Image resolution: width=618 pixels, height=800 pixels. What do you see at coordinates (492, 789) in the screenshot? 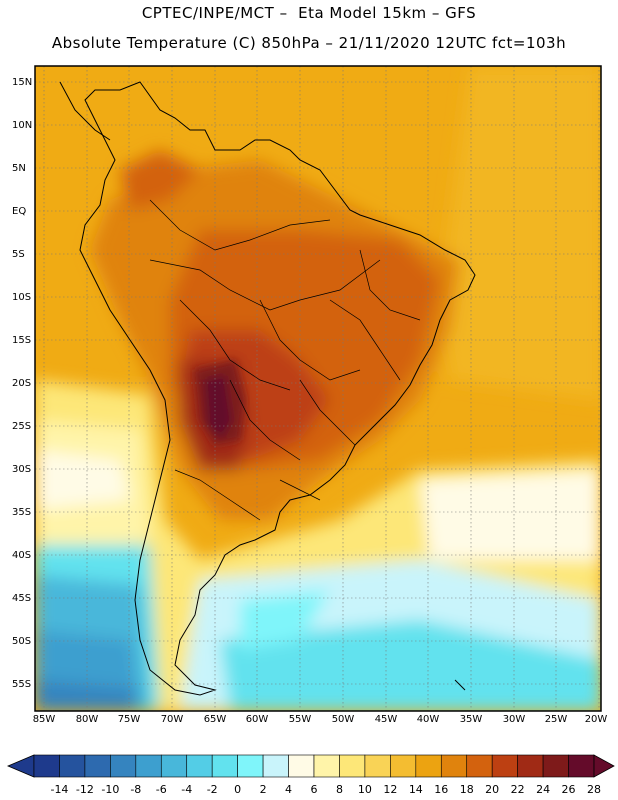
I see `colorbar-tick-label: 20` at bounding box center [492, 789].